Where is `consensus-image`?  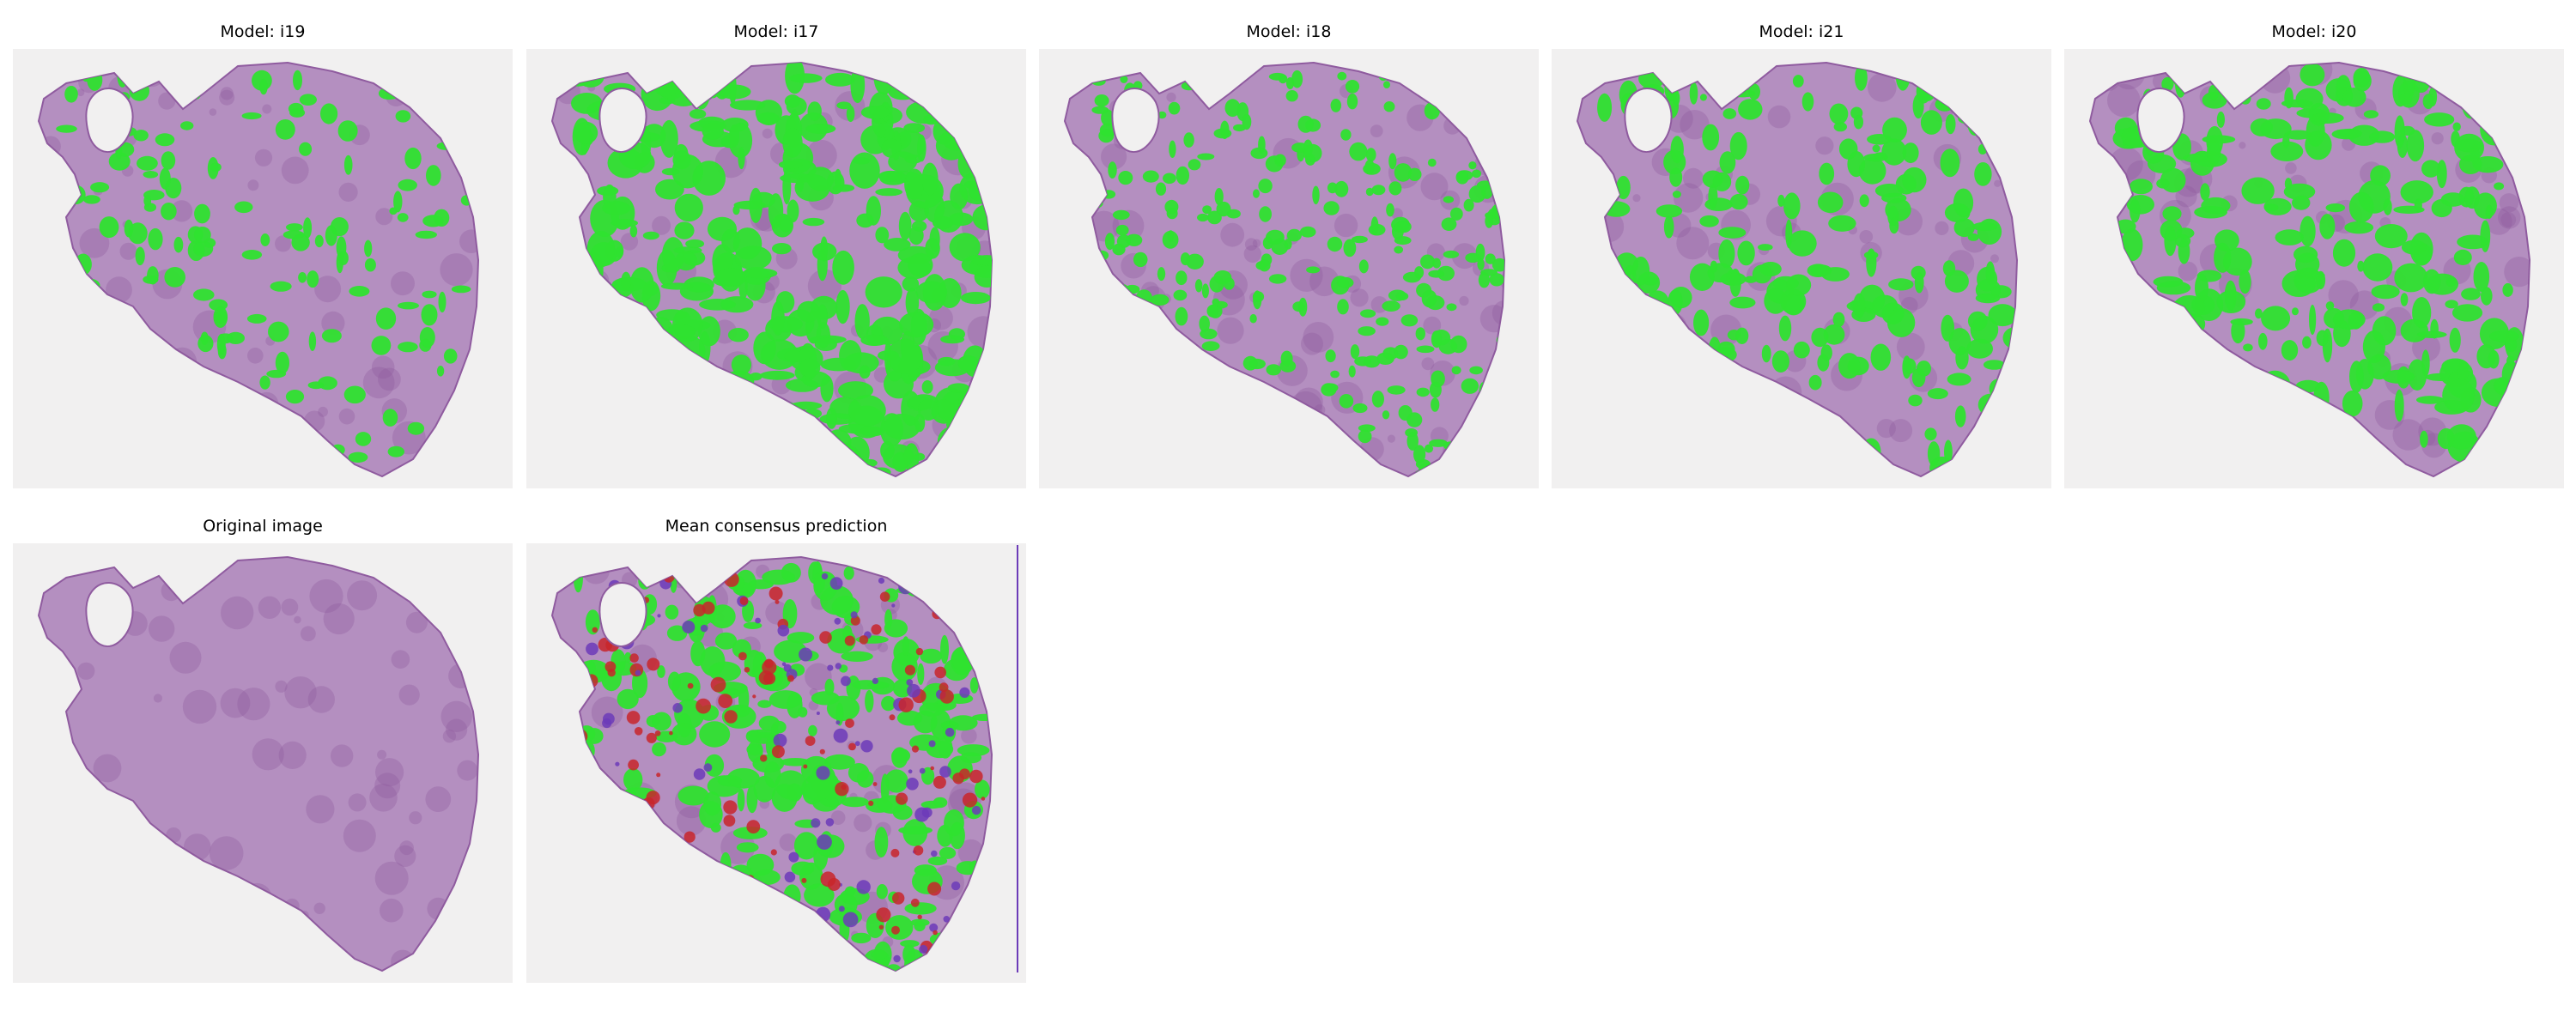 consensus-image is located at coordinates (776, 763).